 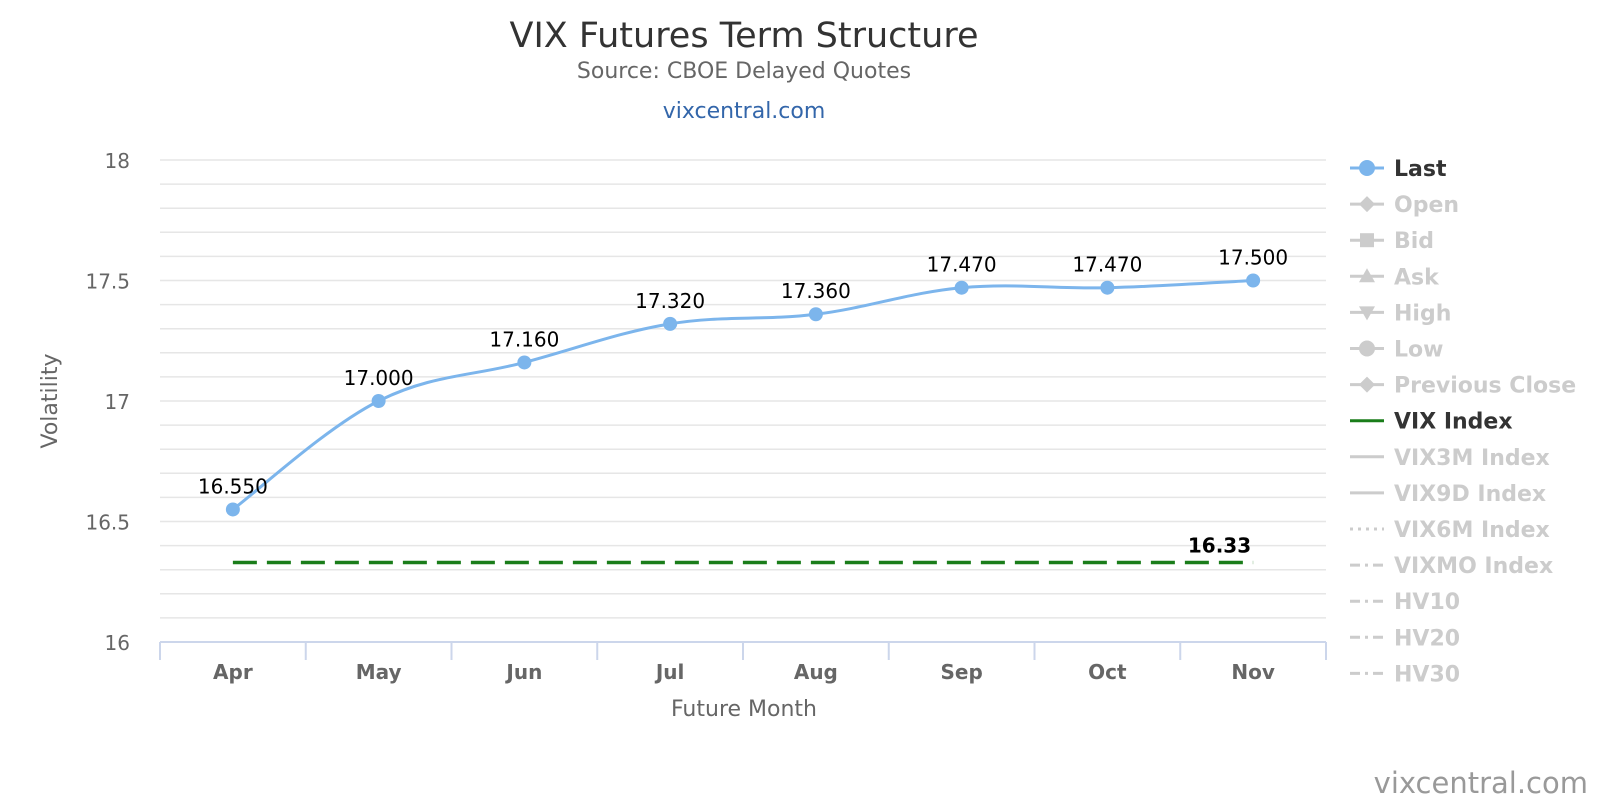 I want to click on legend-item-hv20: HV20, so click(x=1405, y=638).